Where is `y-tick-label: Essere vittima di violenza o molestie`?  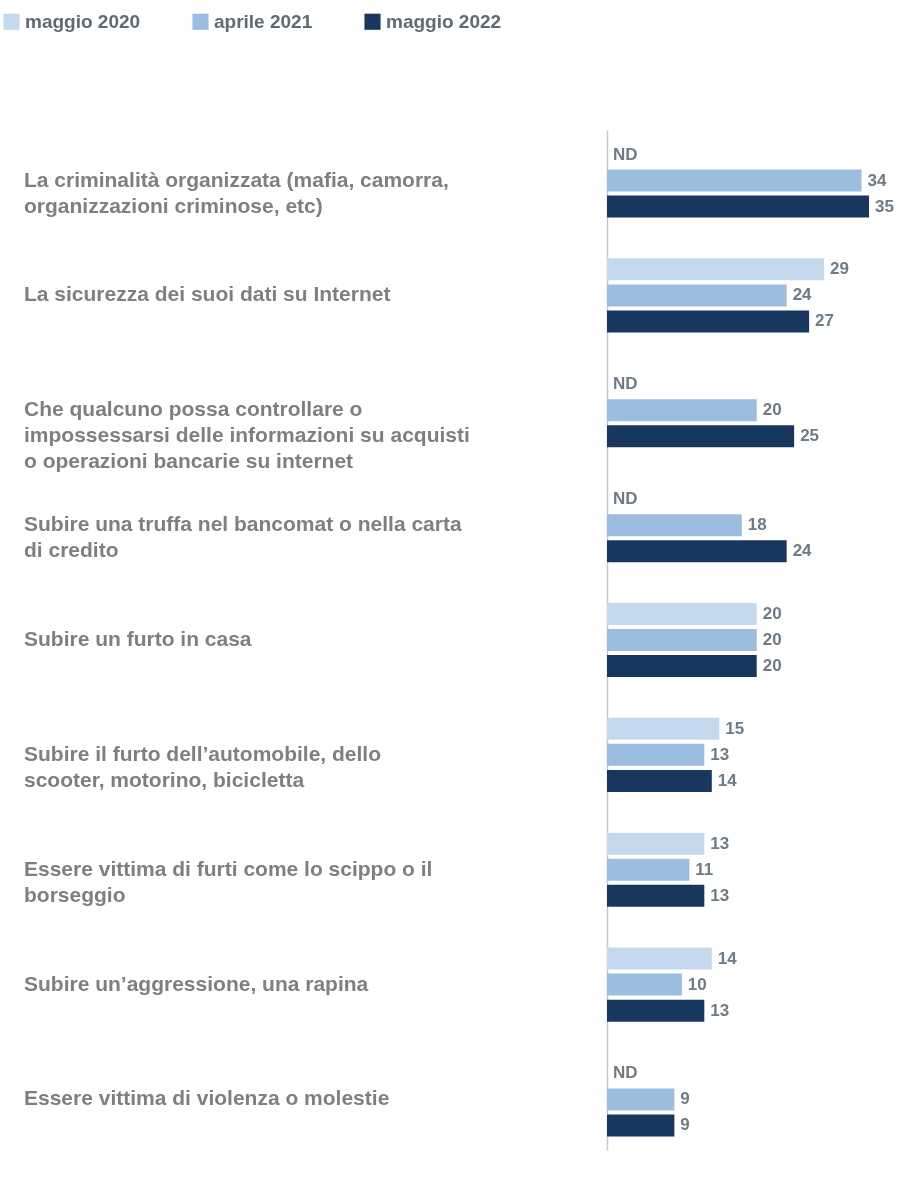
y-tick-label: Essere vittima di violenza o molestie is located at coordinates (207, 1098).